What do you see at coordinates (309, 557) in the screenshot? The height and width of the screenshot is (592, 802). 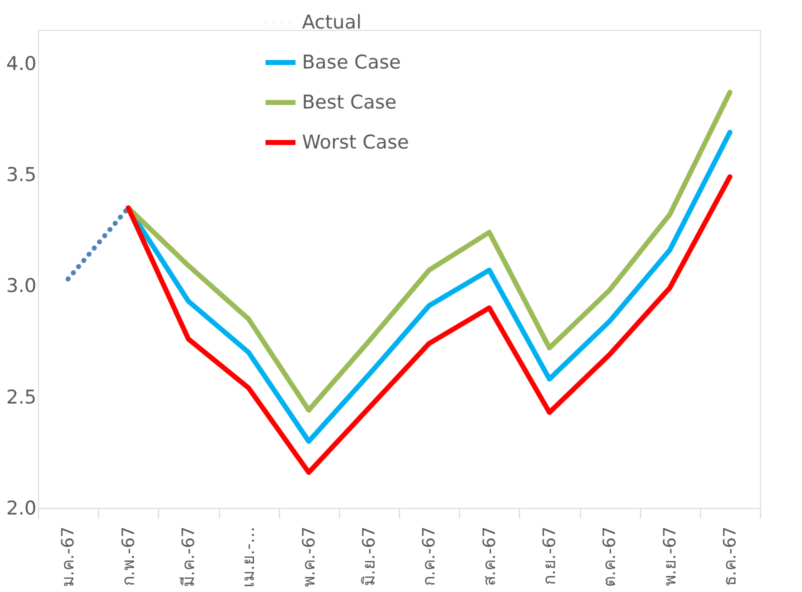 I see `x-tick-label: พ.ค.-67` at bounding box center [309, 557].